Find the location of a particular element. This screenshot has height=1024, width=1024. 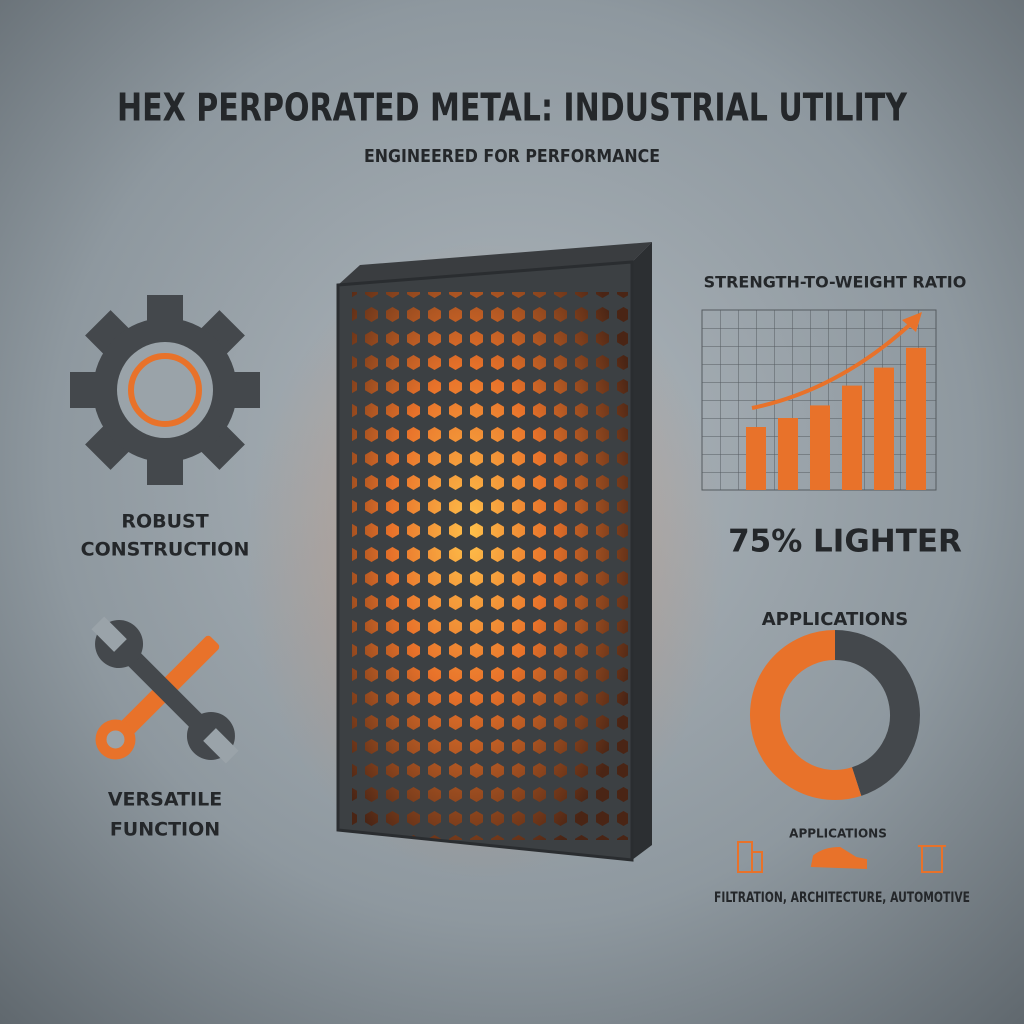

section-title: APPLICATIONS is located at coordinates (835, 619).